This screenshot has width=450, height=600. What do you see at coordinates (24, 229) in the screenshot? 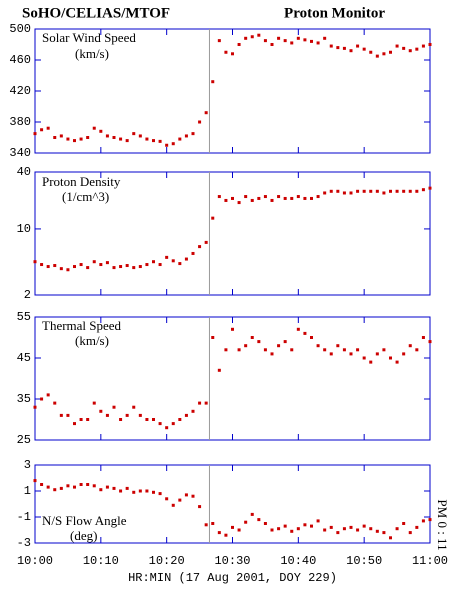
I see `y-tick-label: 10` at bounding box center [24, 229].